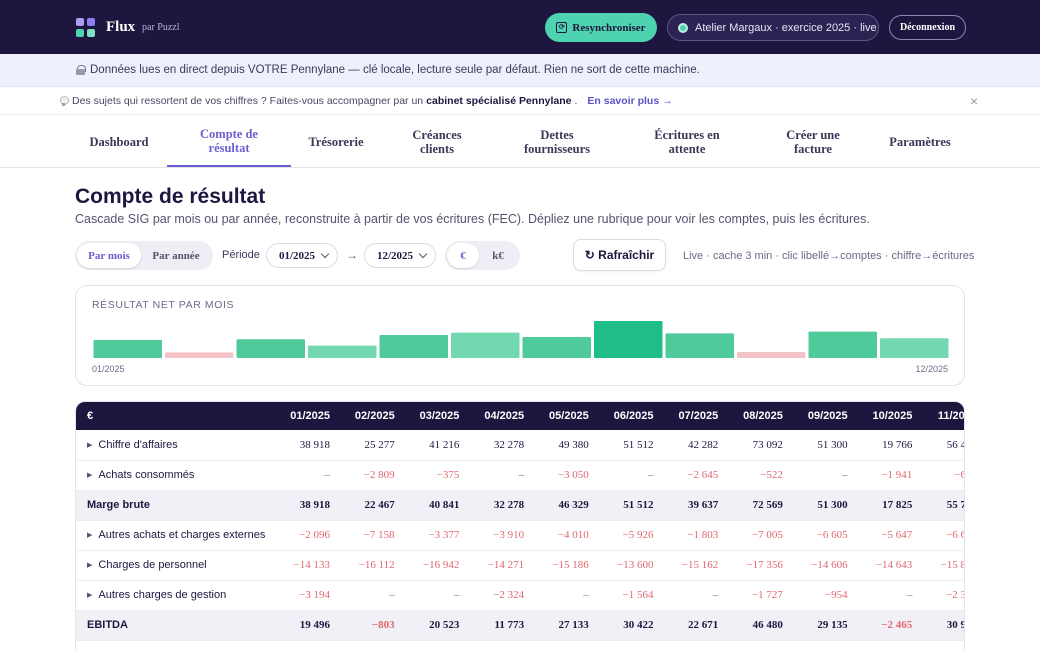 The width and height of the screenshot is (1040, 650). Describe the element at coordinates (336, 142) in the screenshot. I see `tab-tresorerie: Trésorerie` at that location.